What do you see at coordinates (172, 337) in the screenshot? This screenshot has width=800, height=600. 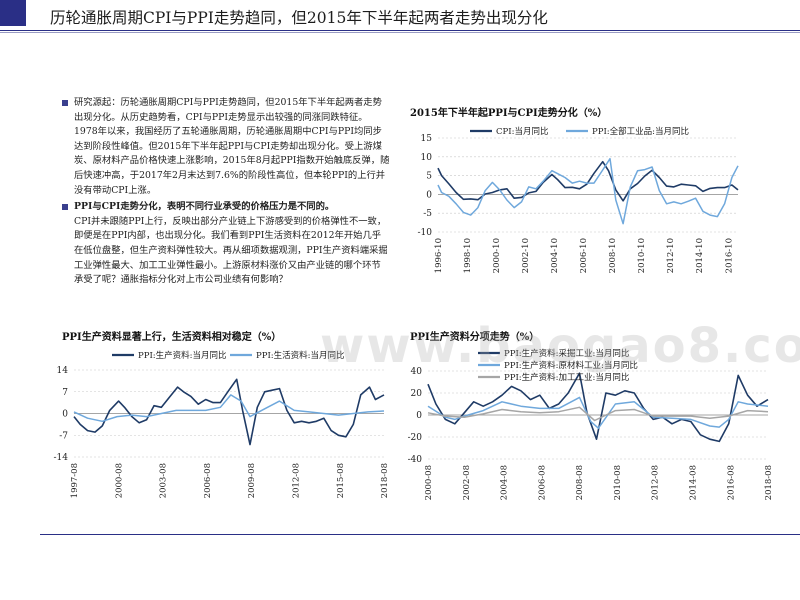 I see `chart-2-title: PPI生产资料显著上行，生活资料相对稳定（%）` at bounding box center [172, 337].